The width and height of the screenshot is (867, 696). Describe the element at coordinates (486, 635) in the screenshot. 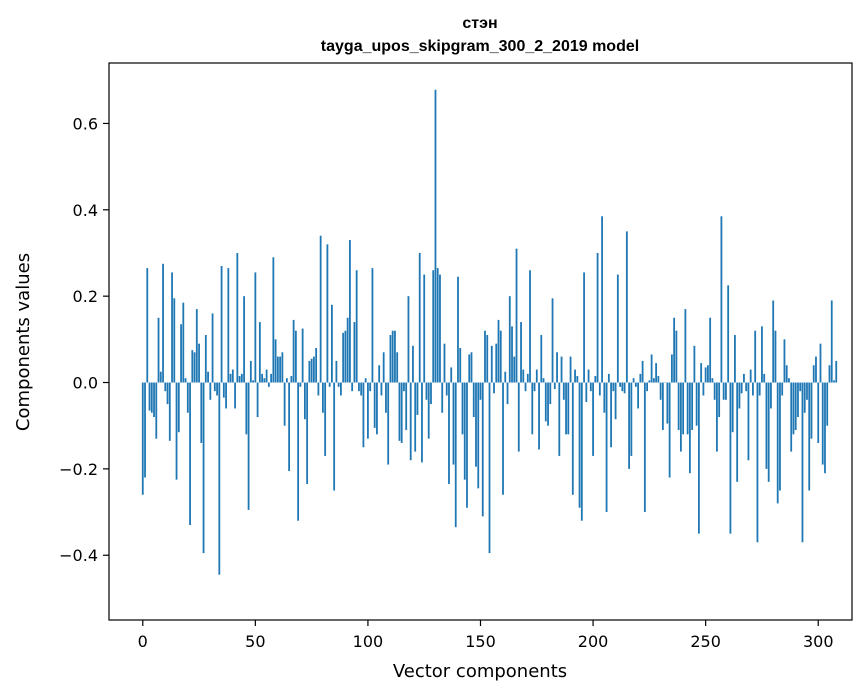

I see `x-axis-ticks: 0 50 100 150 200 250 300` at that location.